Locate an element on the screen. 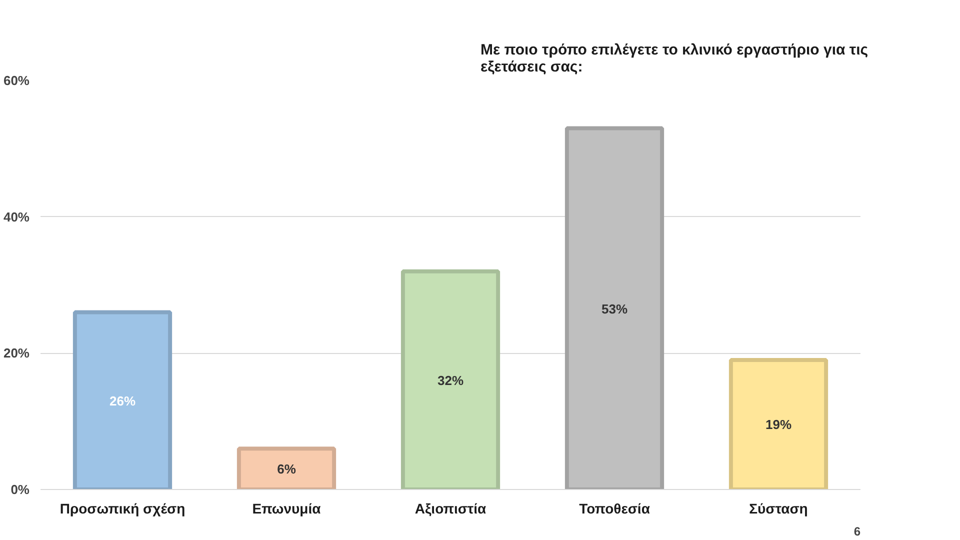 Image resolution: width=960 pixels, height=540 pixels. text: 6 is located at coordinates (857, 531).